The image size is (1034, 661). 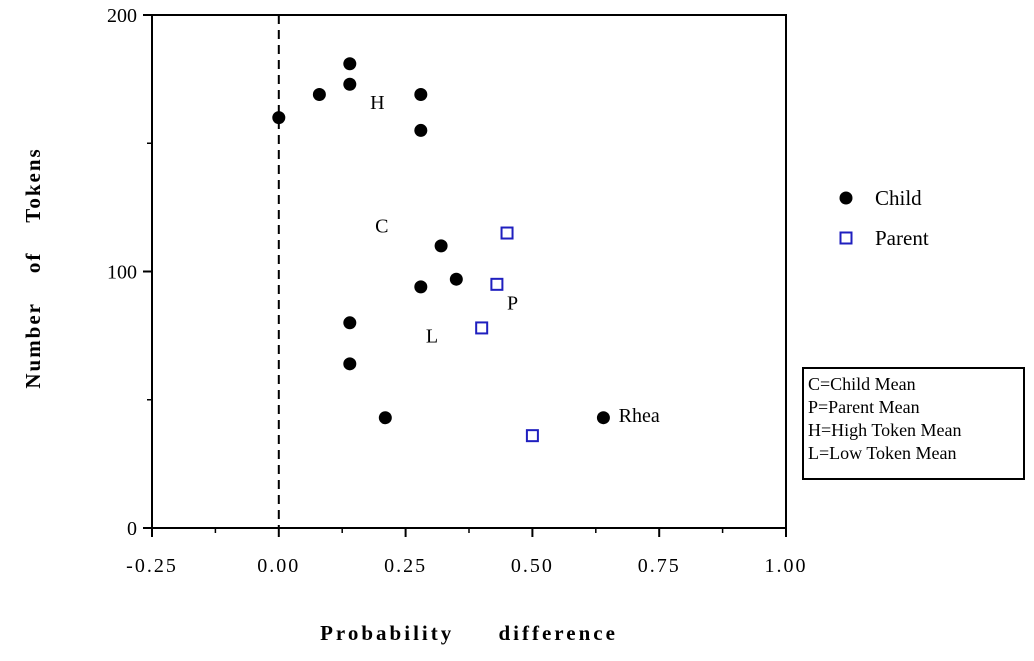 What do you see at coordinates (882, 453) in the screenshot?
I see `key-box-line: L=Low Token Mean` at bounding box center [882, 453].